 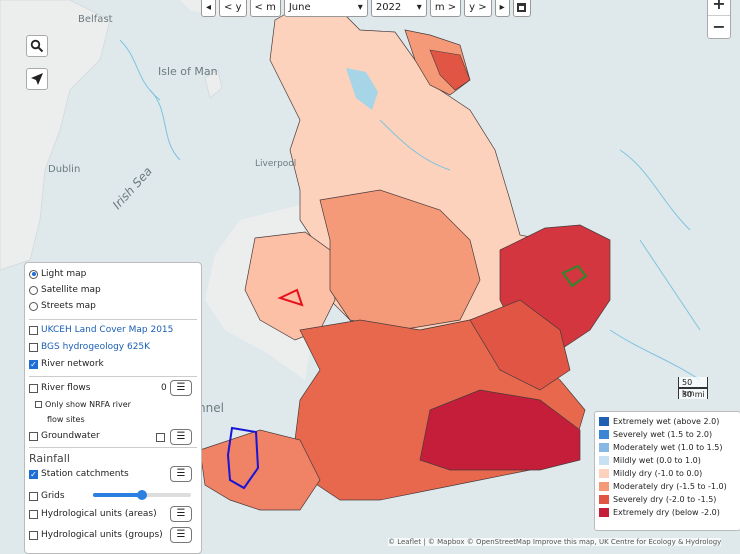 I want to click on zoom-in-button: +, so click(x=719, y=6).